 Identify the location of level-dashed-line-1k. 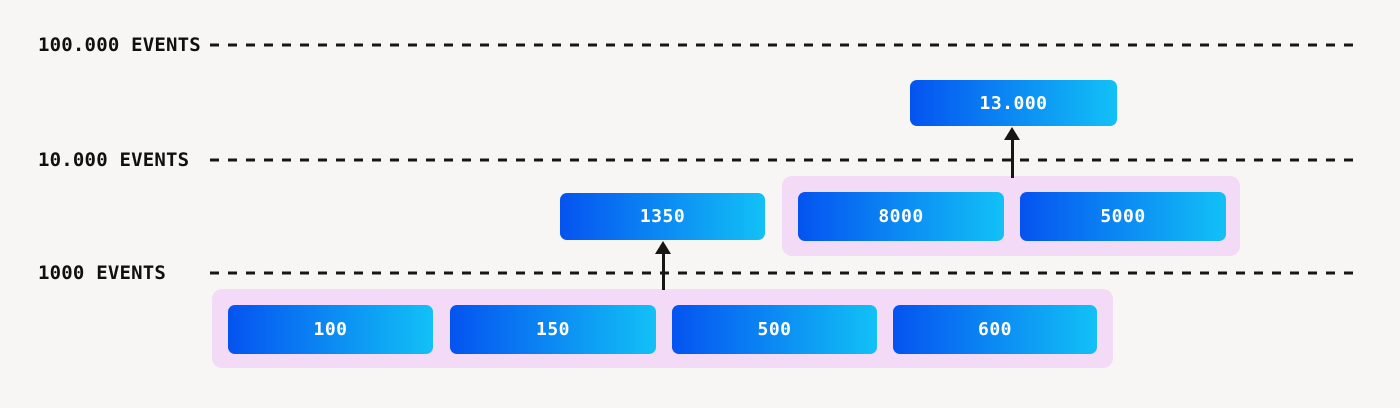
(785, 273).